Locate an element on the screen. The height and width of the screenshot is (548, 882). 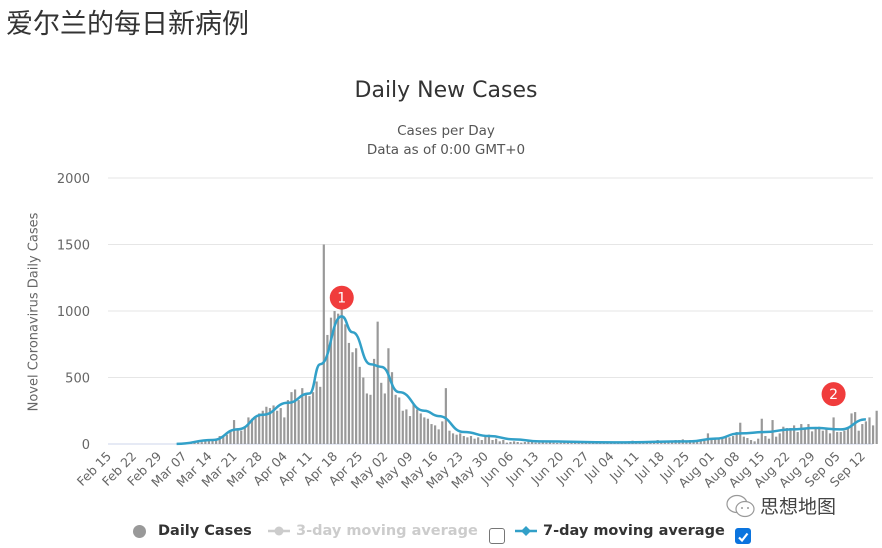
legend-item-daily-cases: Daily Cases is located at coordinates (192, 531).